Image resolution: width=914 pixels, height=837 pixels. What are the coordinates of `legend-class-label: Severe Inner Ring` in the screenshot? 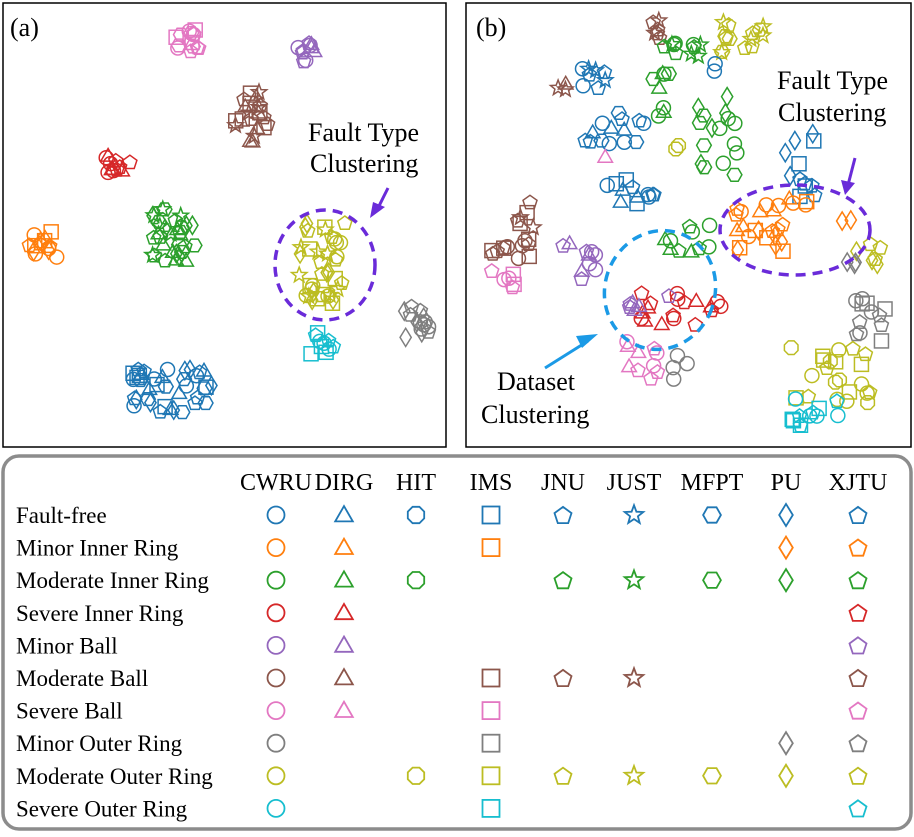 It's located at (100, 613).